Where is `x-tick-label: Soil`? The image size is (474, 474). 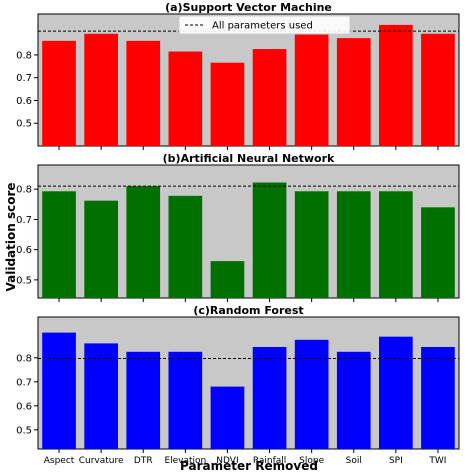 x-tick-label: Soil is located at coordinates (354, 461).